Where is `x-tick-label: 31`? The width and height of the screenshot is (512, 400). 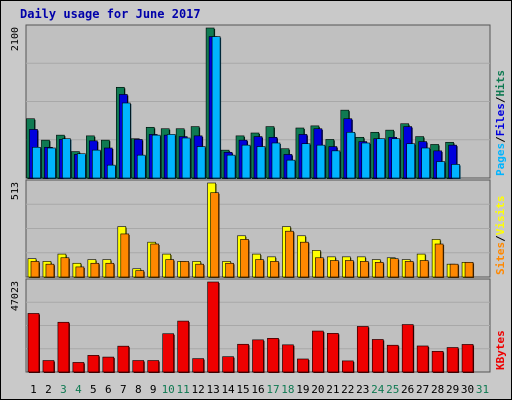
x-tick-label: 31 is located at coordinates (482, 389).